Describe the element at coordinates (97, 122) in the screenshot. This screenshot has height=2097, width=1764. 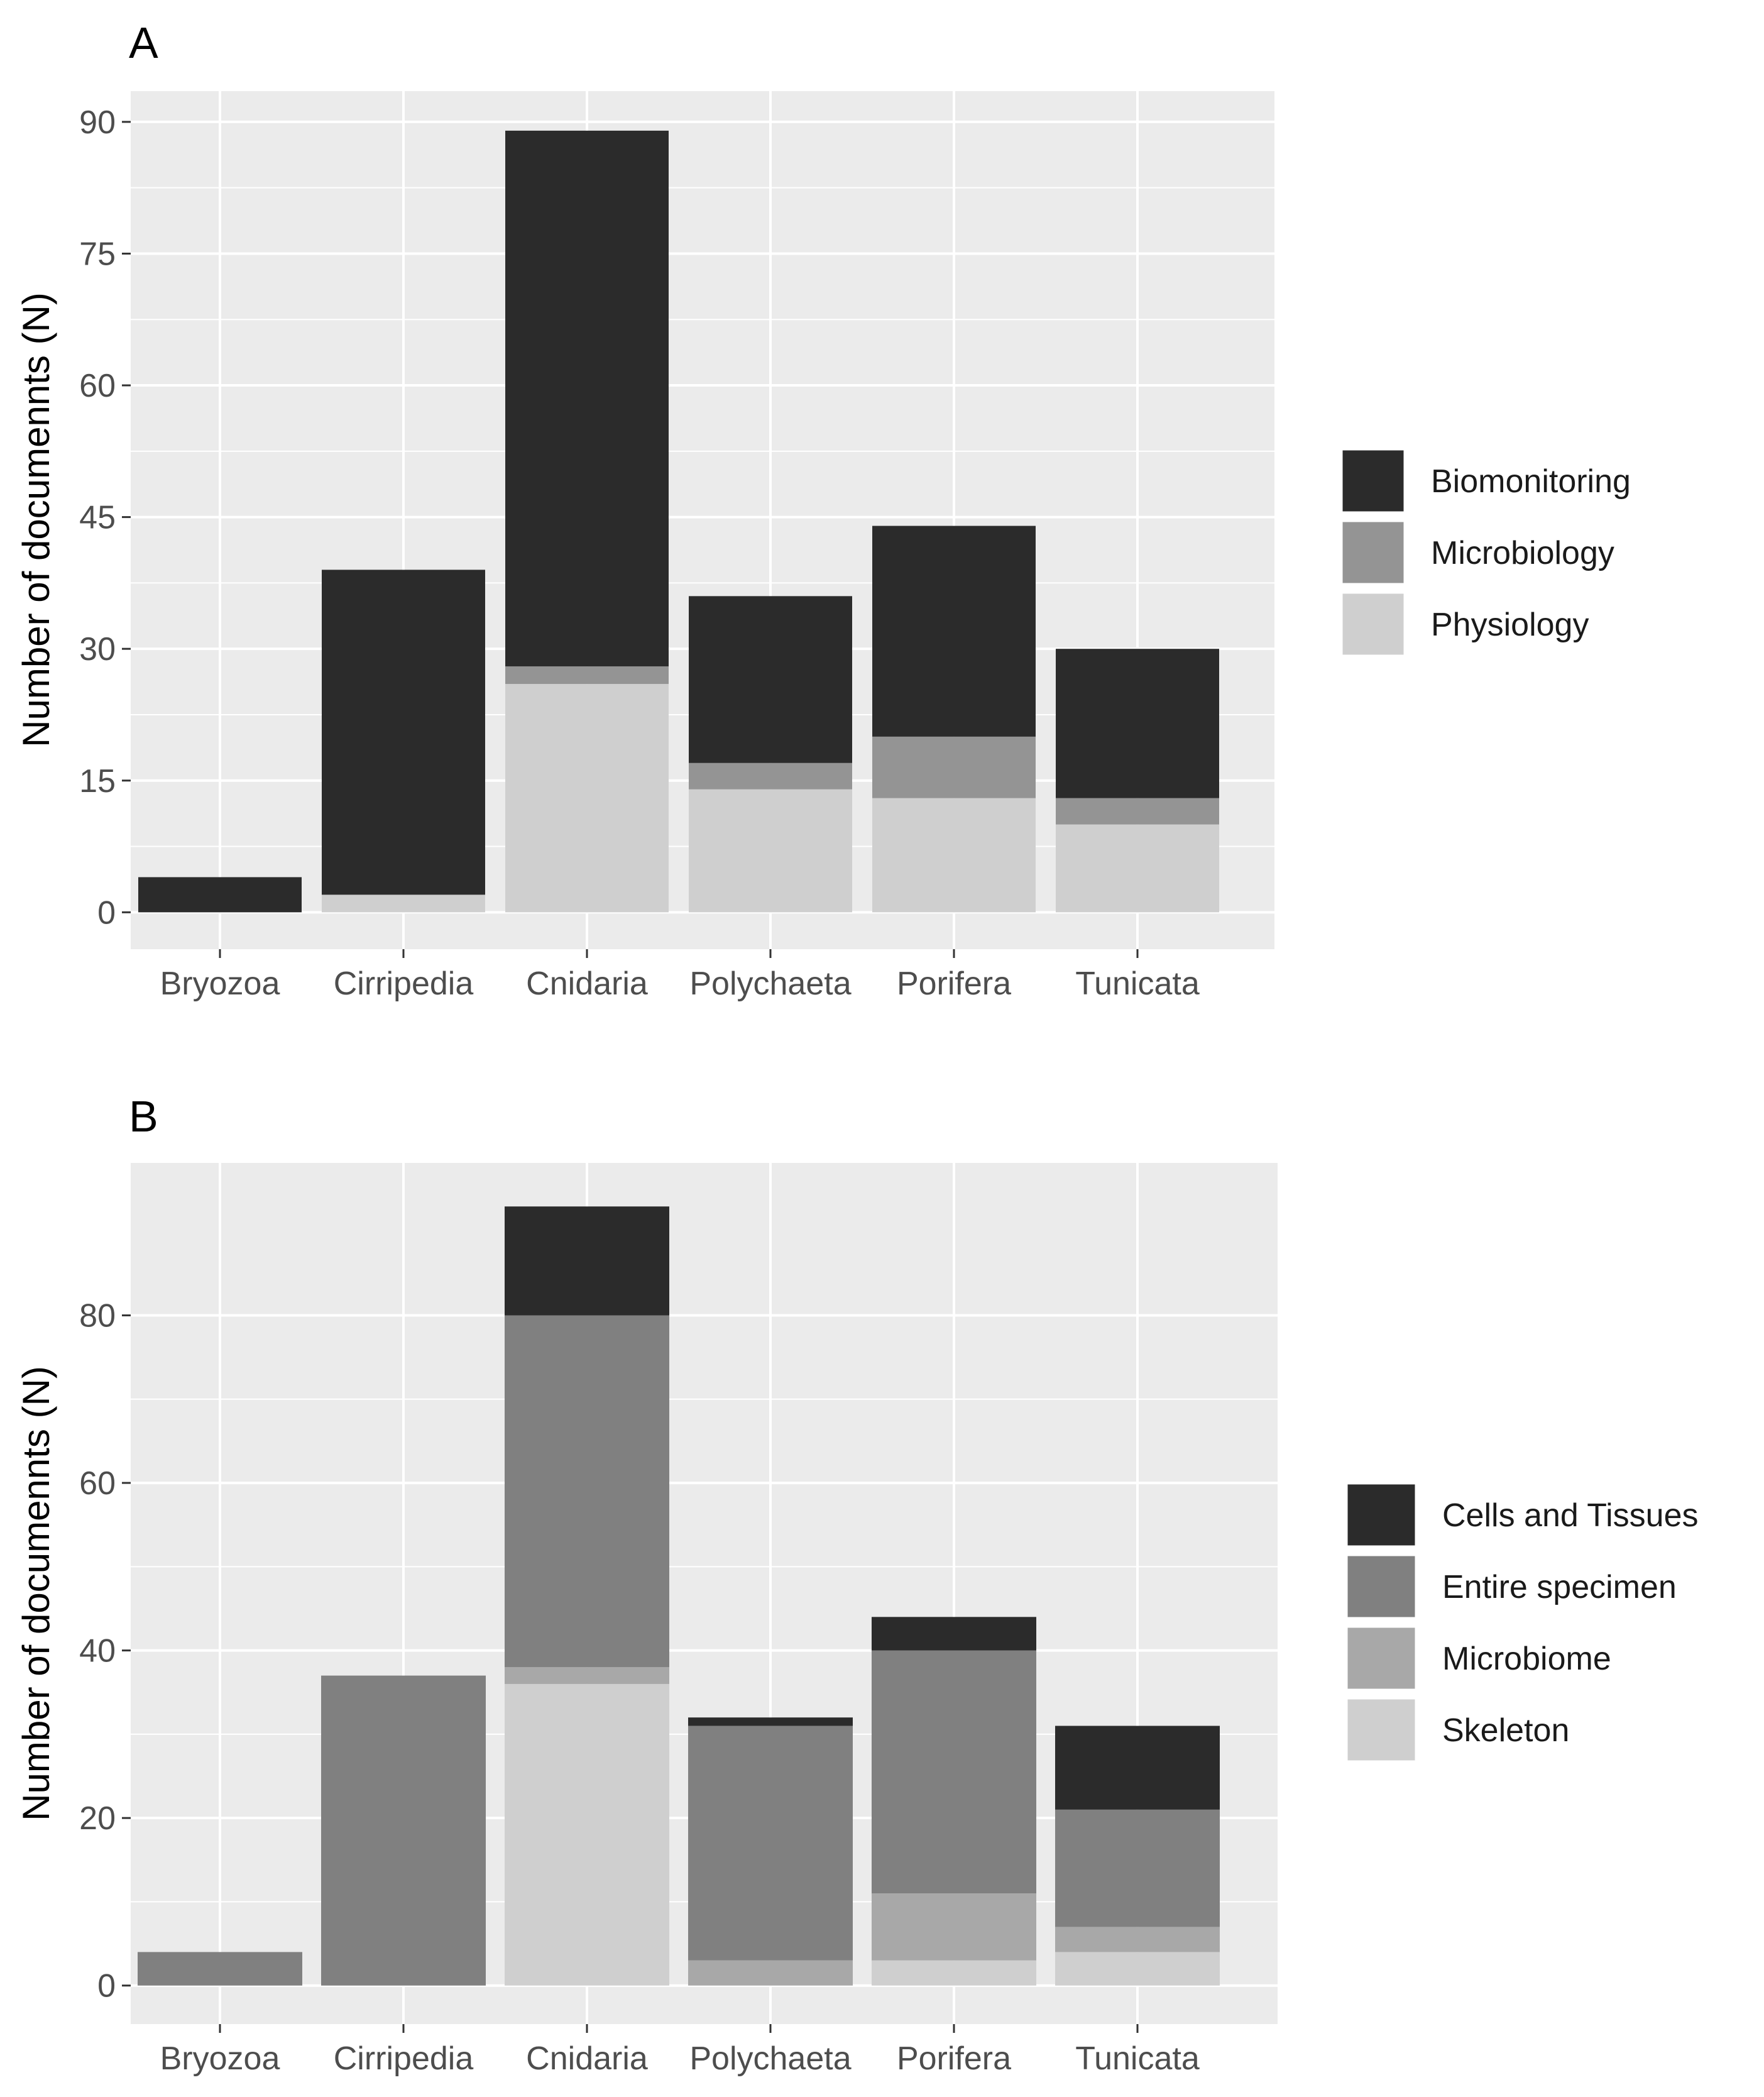
I see `y-tick-label: 90` at that location.